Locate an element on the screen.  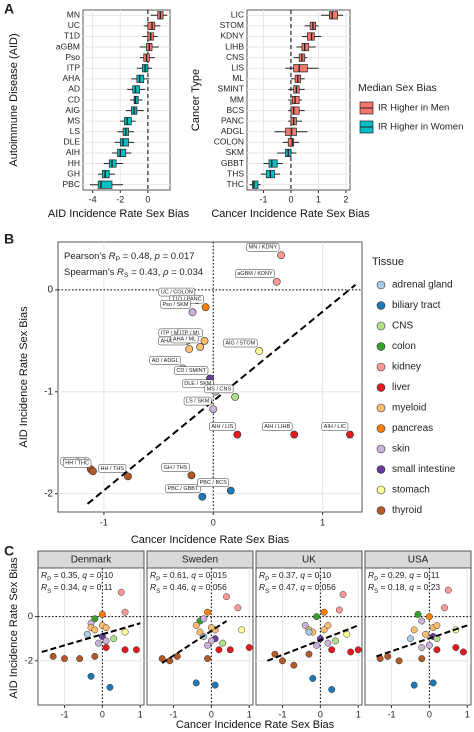
point-label: CD / SMINT is located at coordinates (191, 370).